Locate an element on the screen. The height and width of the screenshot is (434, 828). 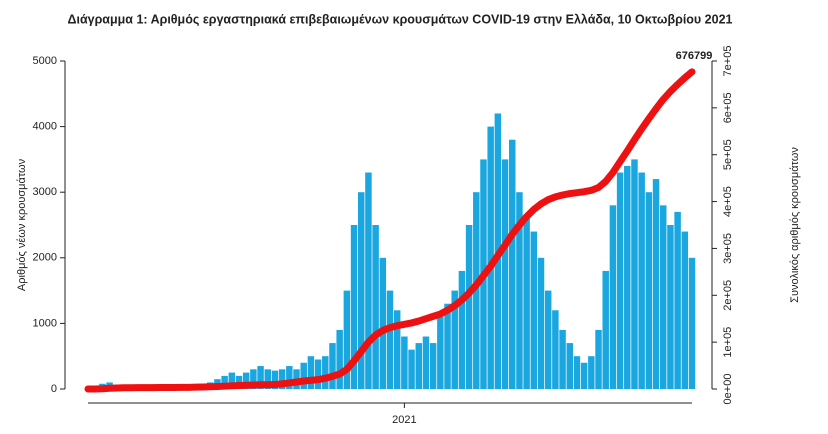
y2-tick-label: 7e+05 is located at coordinates (728, 61).